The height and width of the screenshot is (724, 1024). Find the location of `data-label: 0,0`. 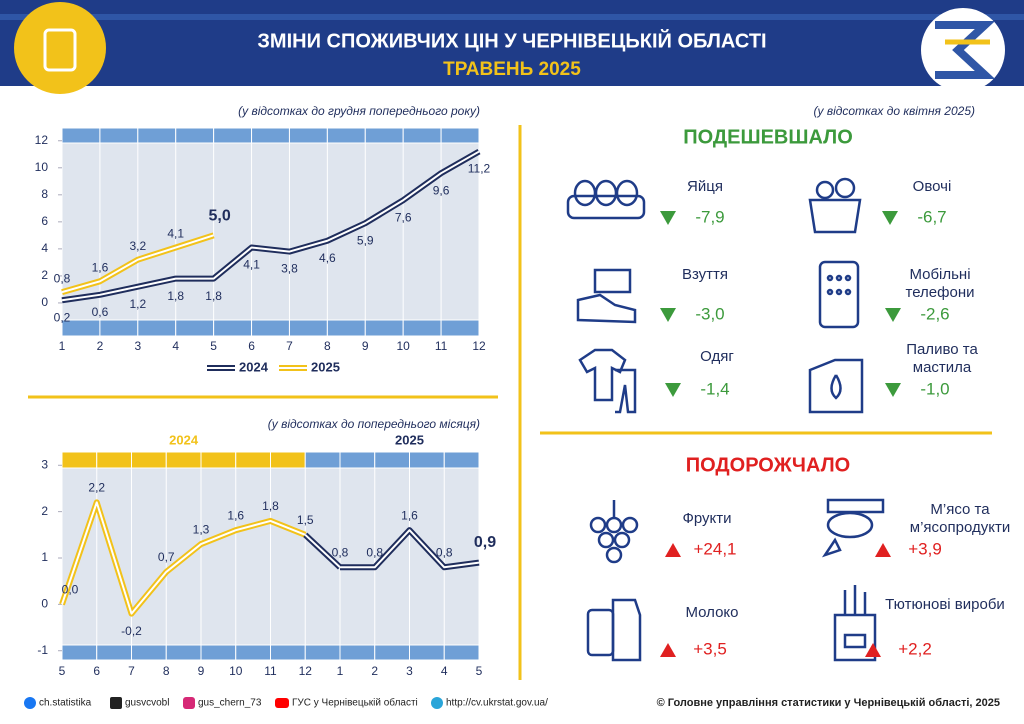

data-label: 0,0 is located at coordinates (70, 590).